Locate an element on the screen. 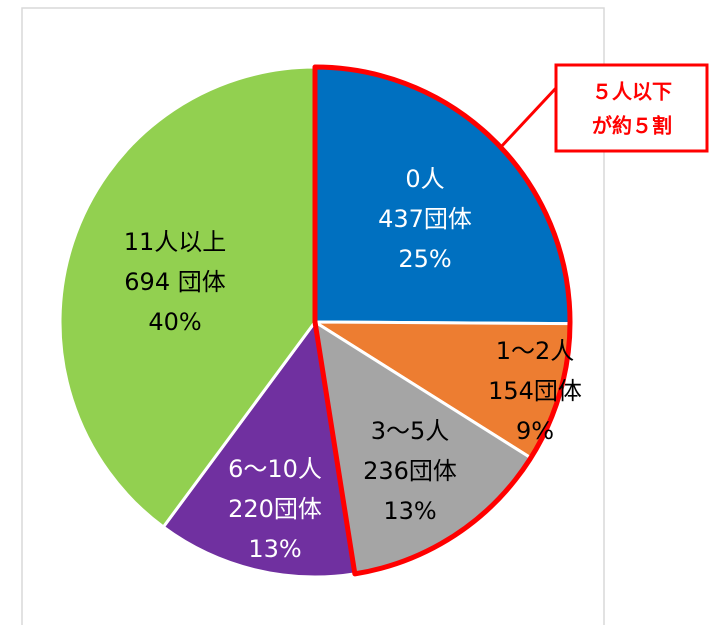 This screenshot has height=625, width=710. slice-value: 236団体 is located at coordinates (410, 471).